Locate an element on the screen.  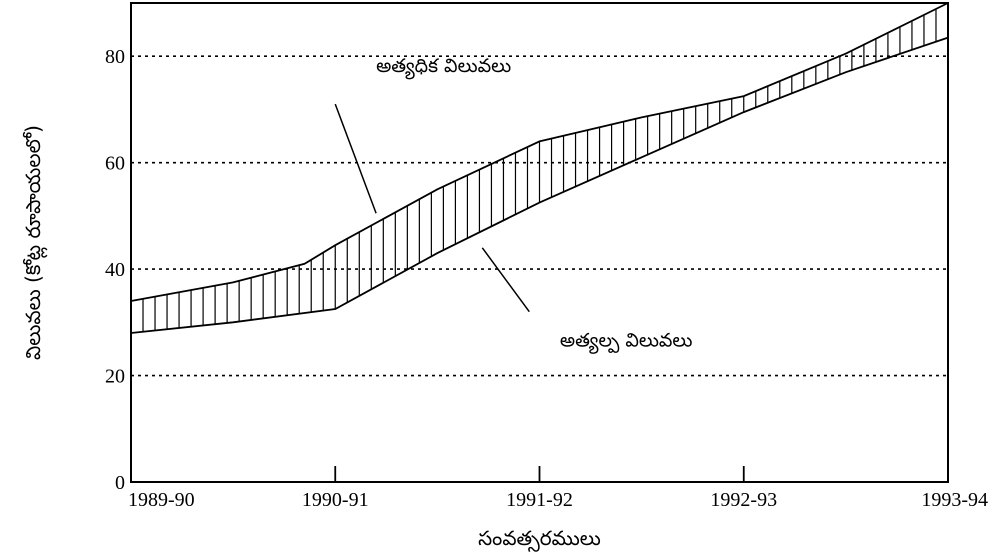
x-tick-label: 1993-94 is located at coordinates (954, 500).